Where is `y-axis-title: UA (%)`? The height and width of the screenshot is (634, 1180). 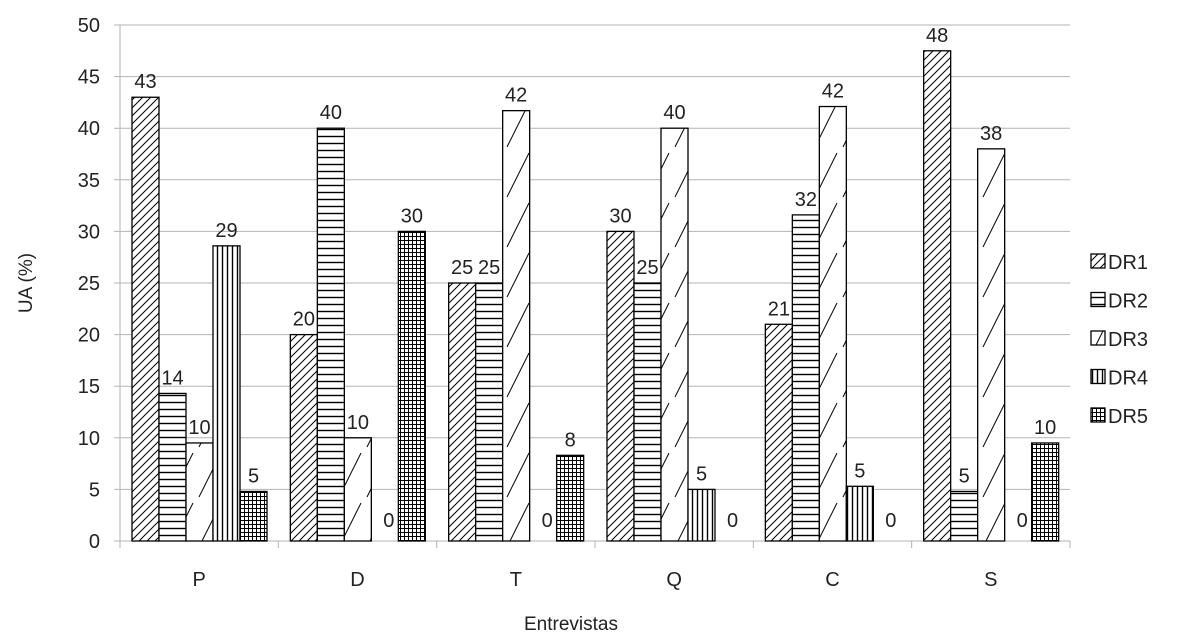 y-axis-title: UA (%) is located at coordinates (26, 283).